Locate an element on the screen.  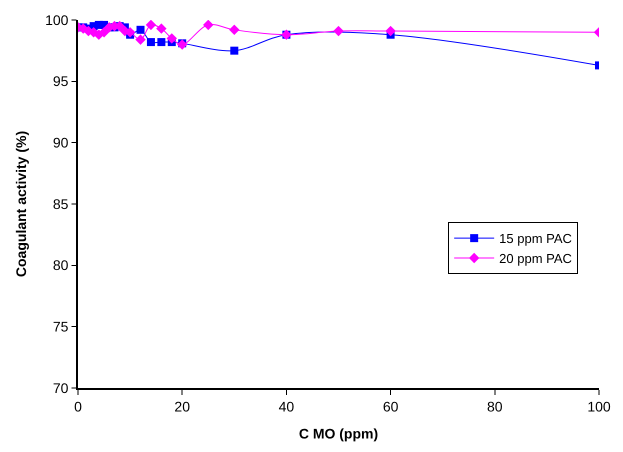
x-tick-label: 40 is located at coordinates (286, 406).